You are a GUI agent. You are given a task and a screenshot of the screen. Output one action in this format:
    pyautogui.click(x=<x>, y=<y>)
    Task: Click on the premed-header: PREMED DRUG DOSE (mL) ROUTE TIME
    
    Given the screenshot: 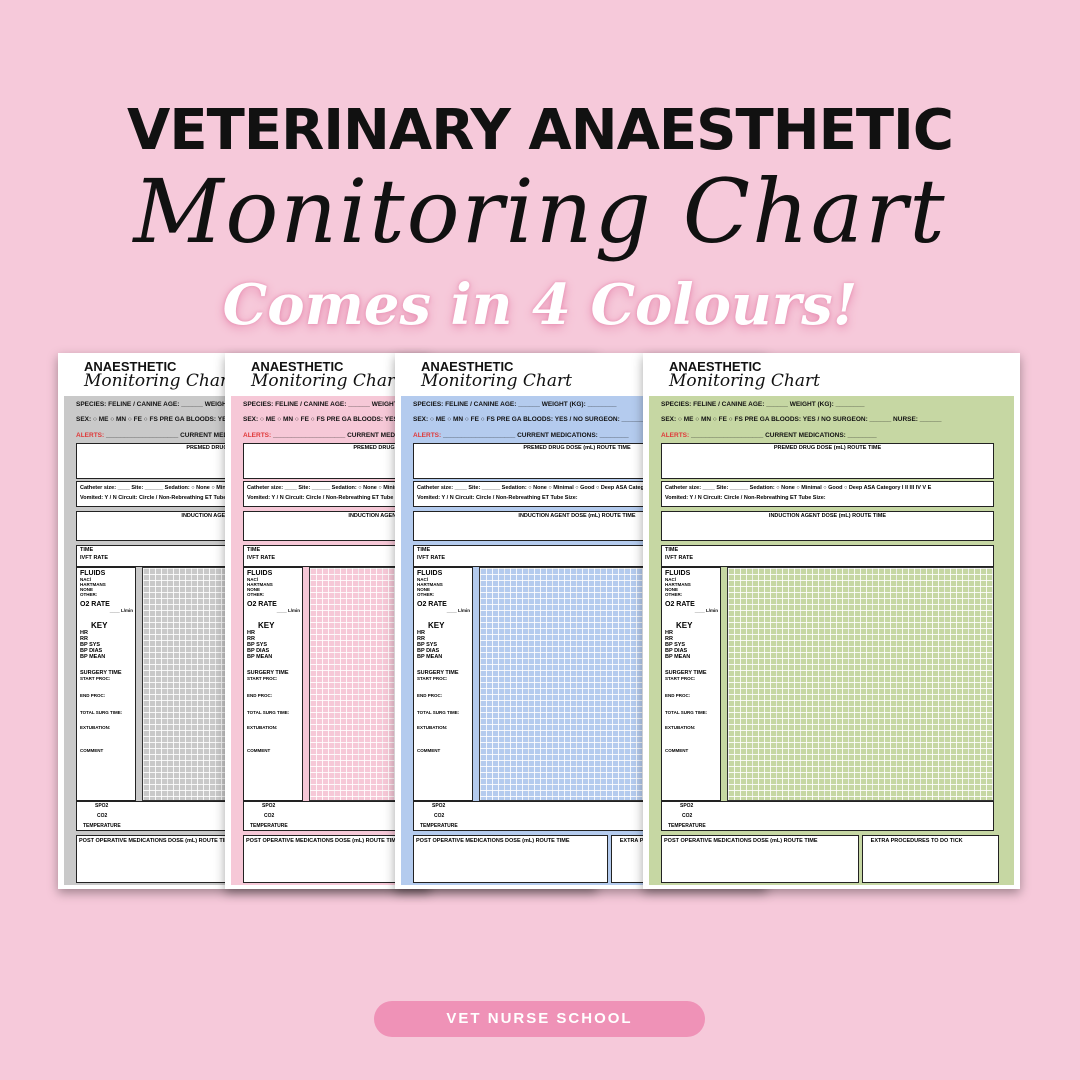 What is the action you would take?
    pyautogui.click(x=577, y=448)
    